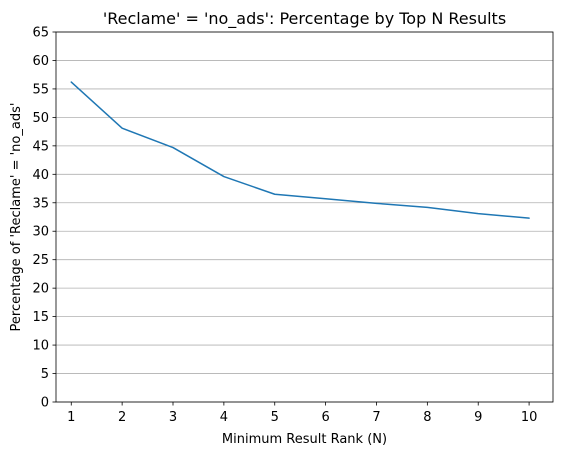 The width and height of the screenshot is (563, 455). Describe the element at coordinates (40, 232) in the screenshot. I see `y-tick-label: 30` at that location.